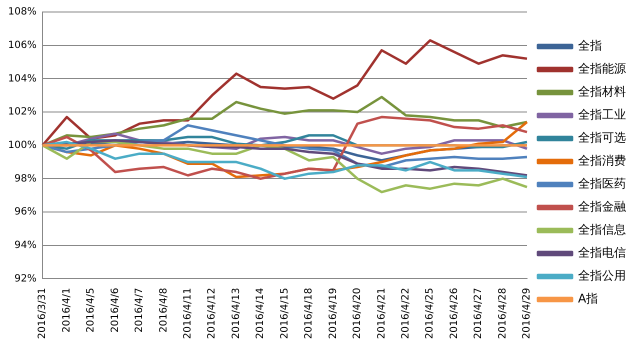 Image resolution: width=640 pixels, height=344 pixels. I want to click on legend-label: 全指金融, so click(602, 207).